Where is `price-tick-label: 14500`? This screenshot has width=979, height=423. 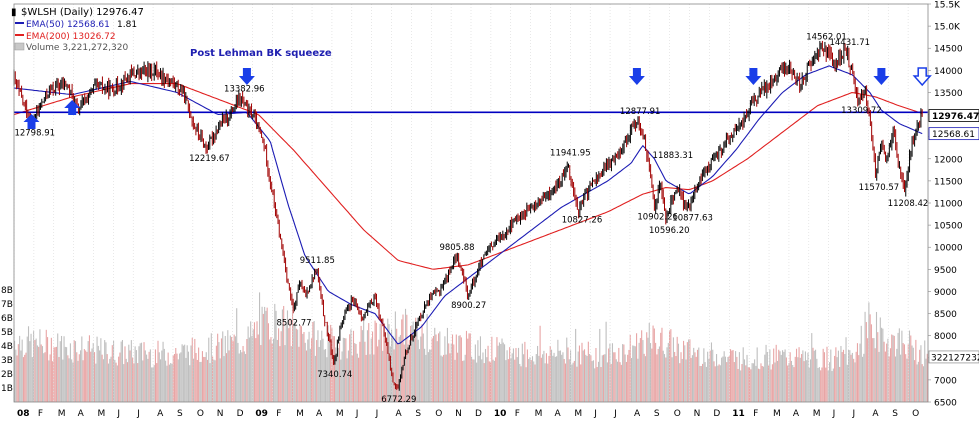 price-tick-label: 14500 is located at coordinates (948, 50).